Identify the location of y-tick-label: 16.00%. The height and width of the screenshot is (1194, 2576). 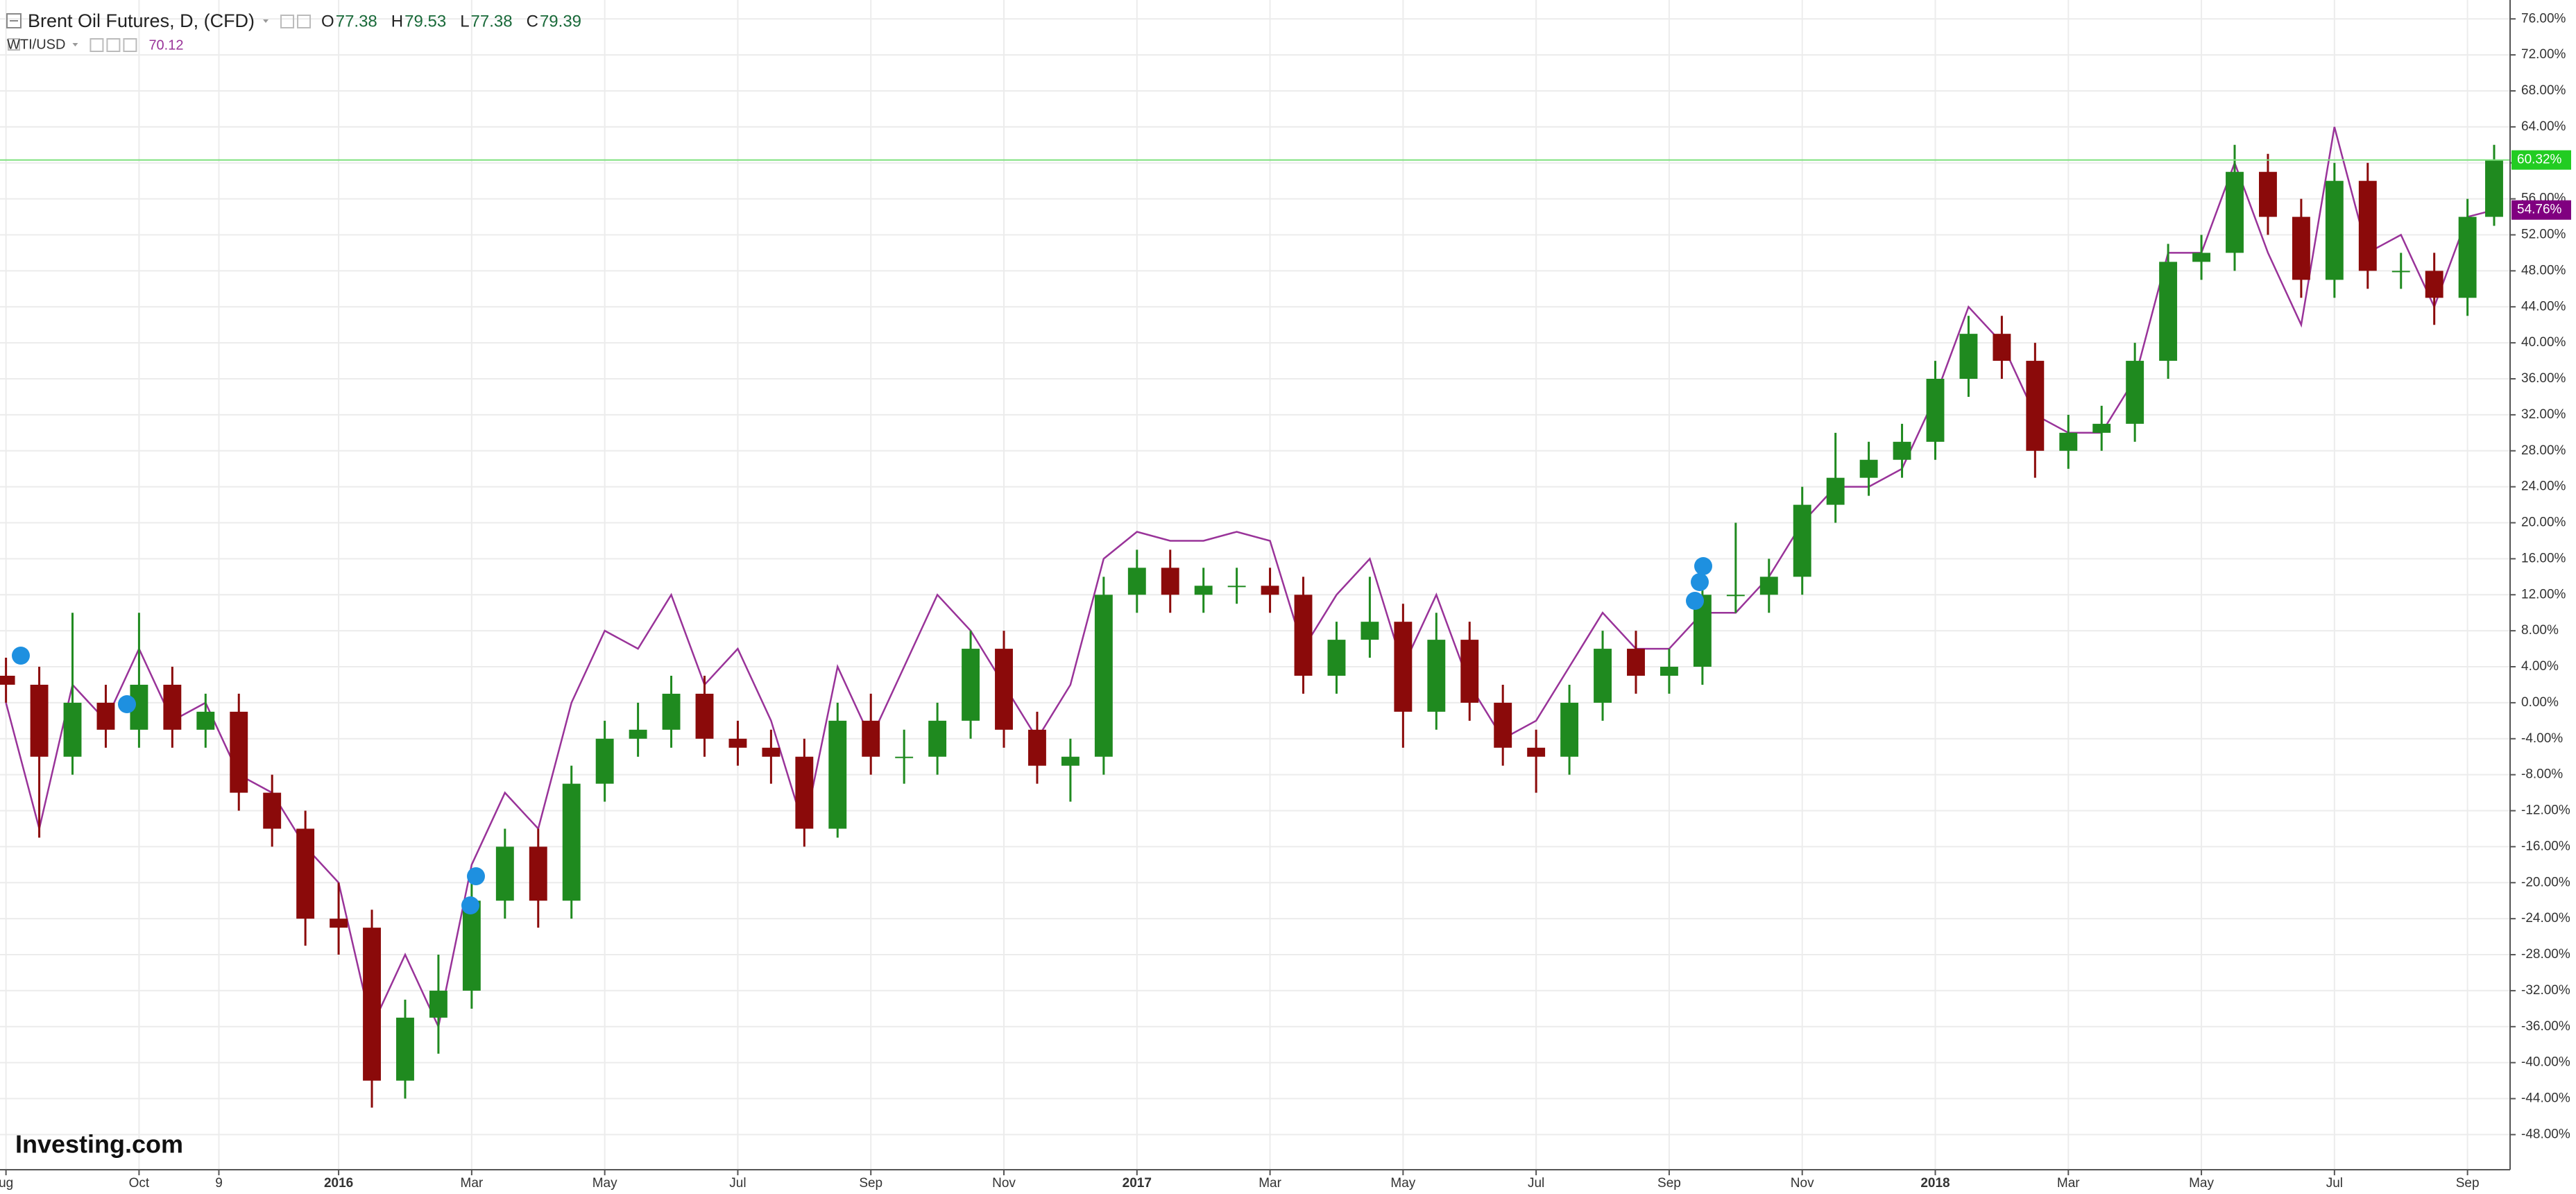
(2543, 558).